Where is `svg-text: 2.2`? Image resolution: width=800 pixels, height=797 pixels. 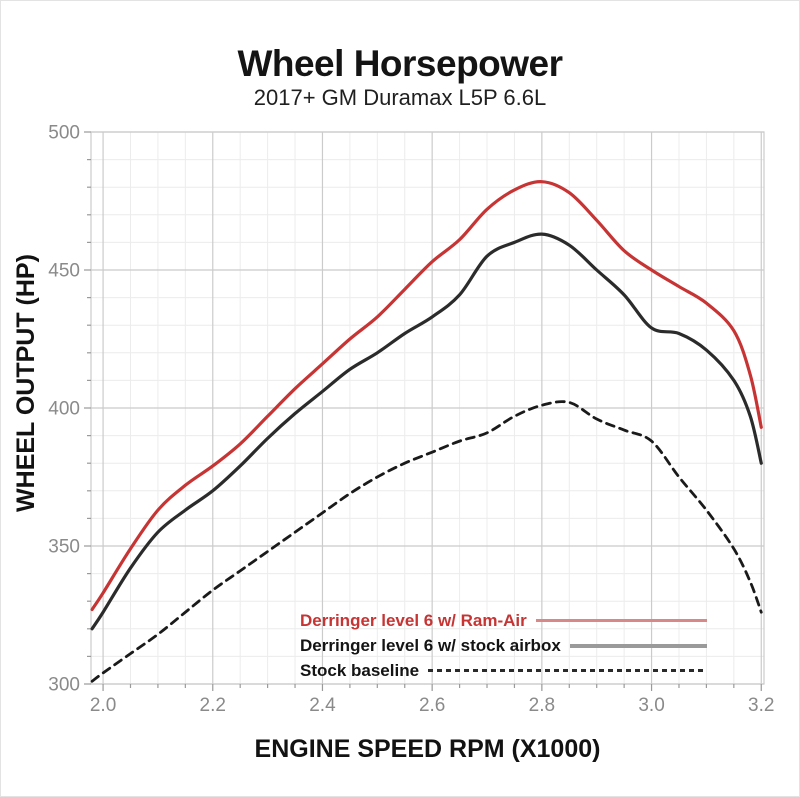
svg-text: 2.2 is located at coordinates (213, 705).